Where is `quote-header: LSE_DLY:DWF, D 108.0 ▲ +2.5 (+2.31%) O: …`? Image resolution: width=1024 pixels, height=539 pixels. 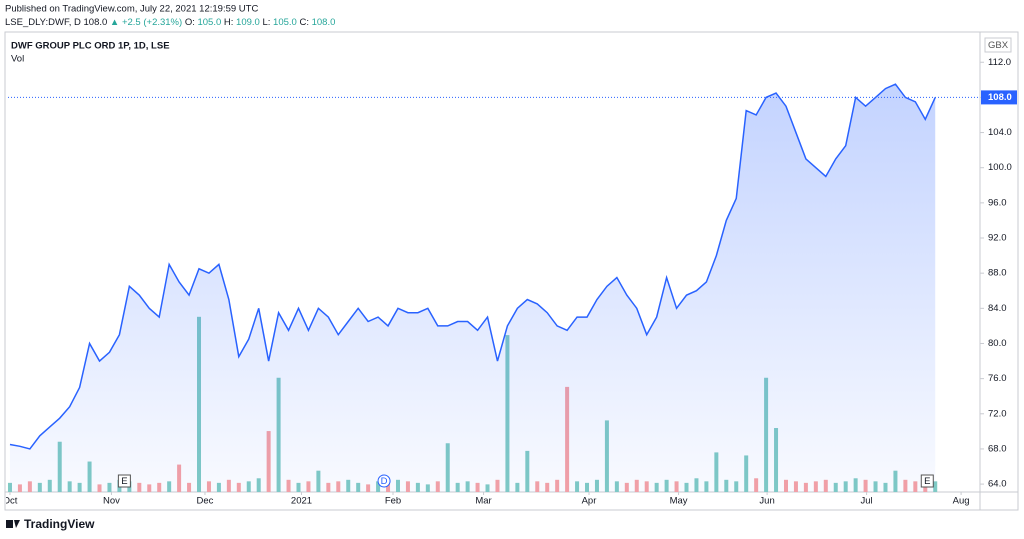 quote-header: LSE_DLY:DWF, D 108.0 ▲ +2.5 (+2.31%) O: … is located at coordinates (170, 22).